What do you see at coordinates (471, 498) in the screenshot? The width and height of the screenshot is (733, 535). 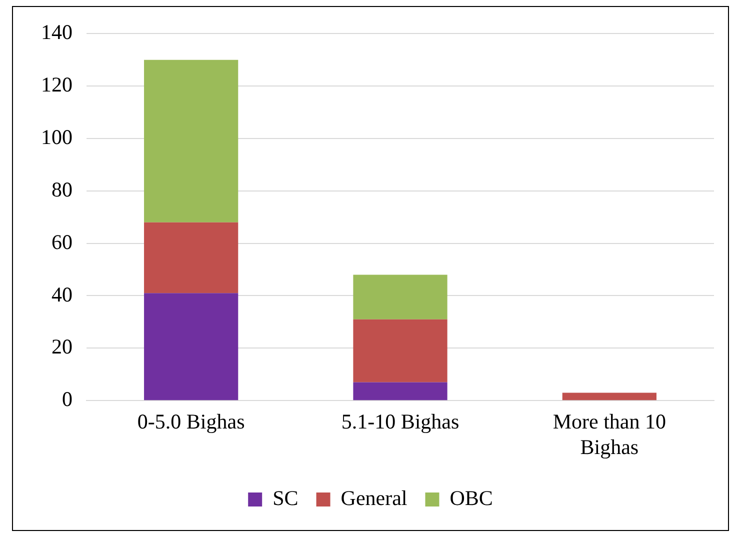 I see `legend-label: OBC` at bounding box center [471, 498].